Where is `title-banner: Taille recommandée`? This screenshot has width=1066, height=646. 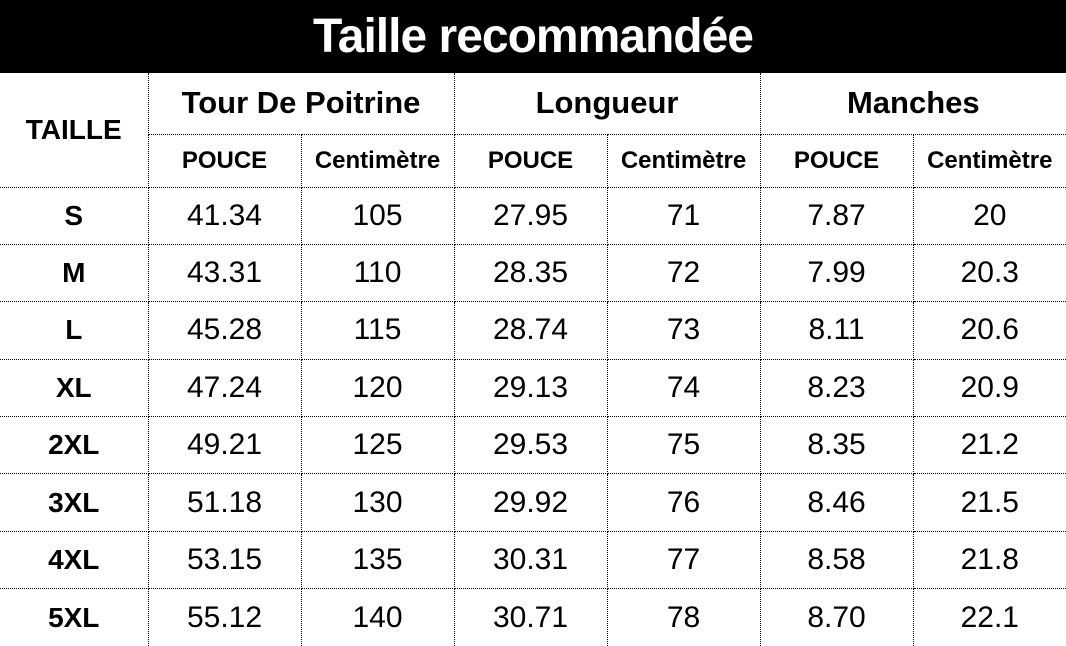 title-banner: Taille recommandée is located at coordinates (533, 36).